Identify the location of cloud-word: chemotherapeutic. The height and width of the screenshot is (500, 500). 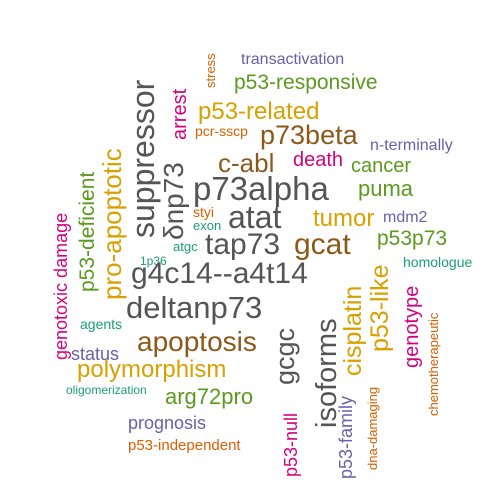
(433, 364).